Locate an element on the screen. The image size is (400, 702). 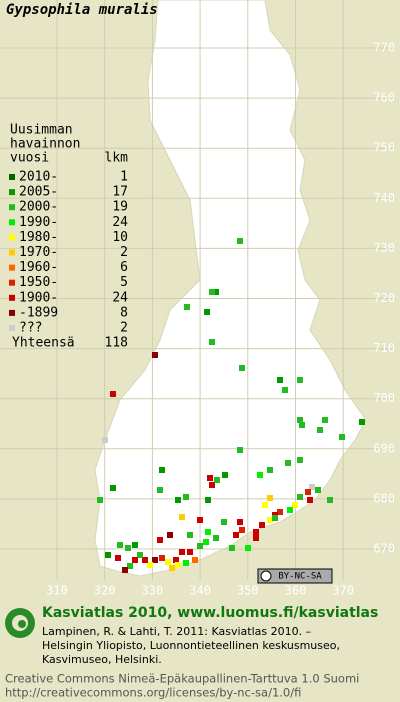
legend-total-label: Yhteensä is located at coordinates (43, 343).